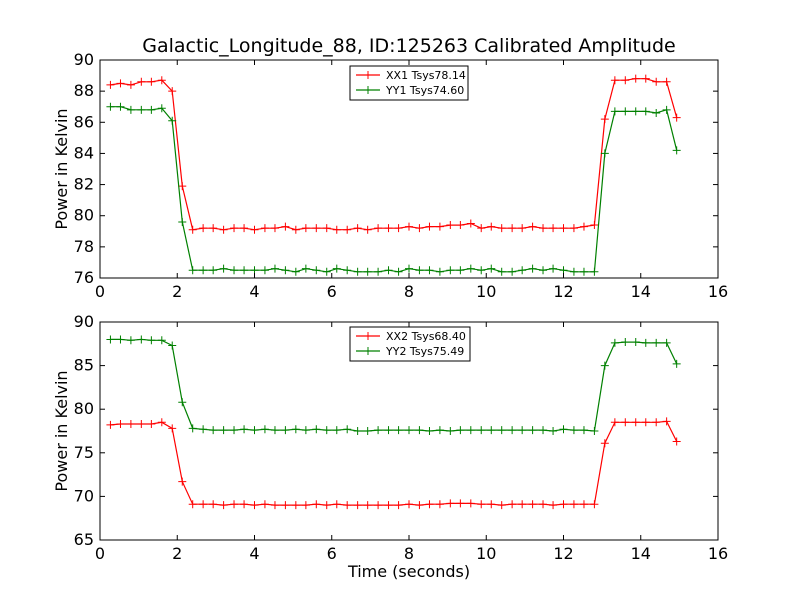  I want to click on y-axis-label: Power in Kelvin, so click(61, 430).